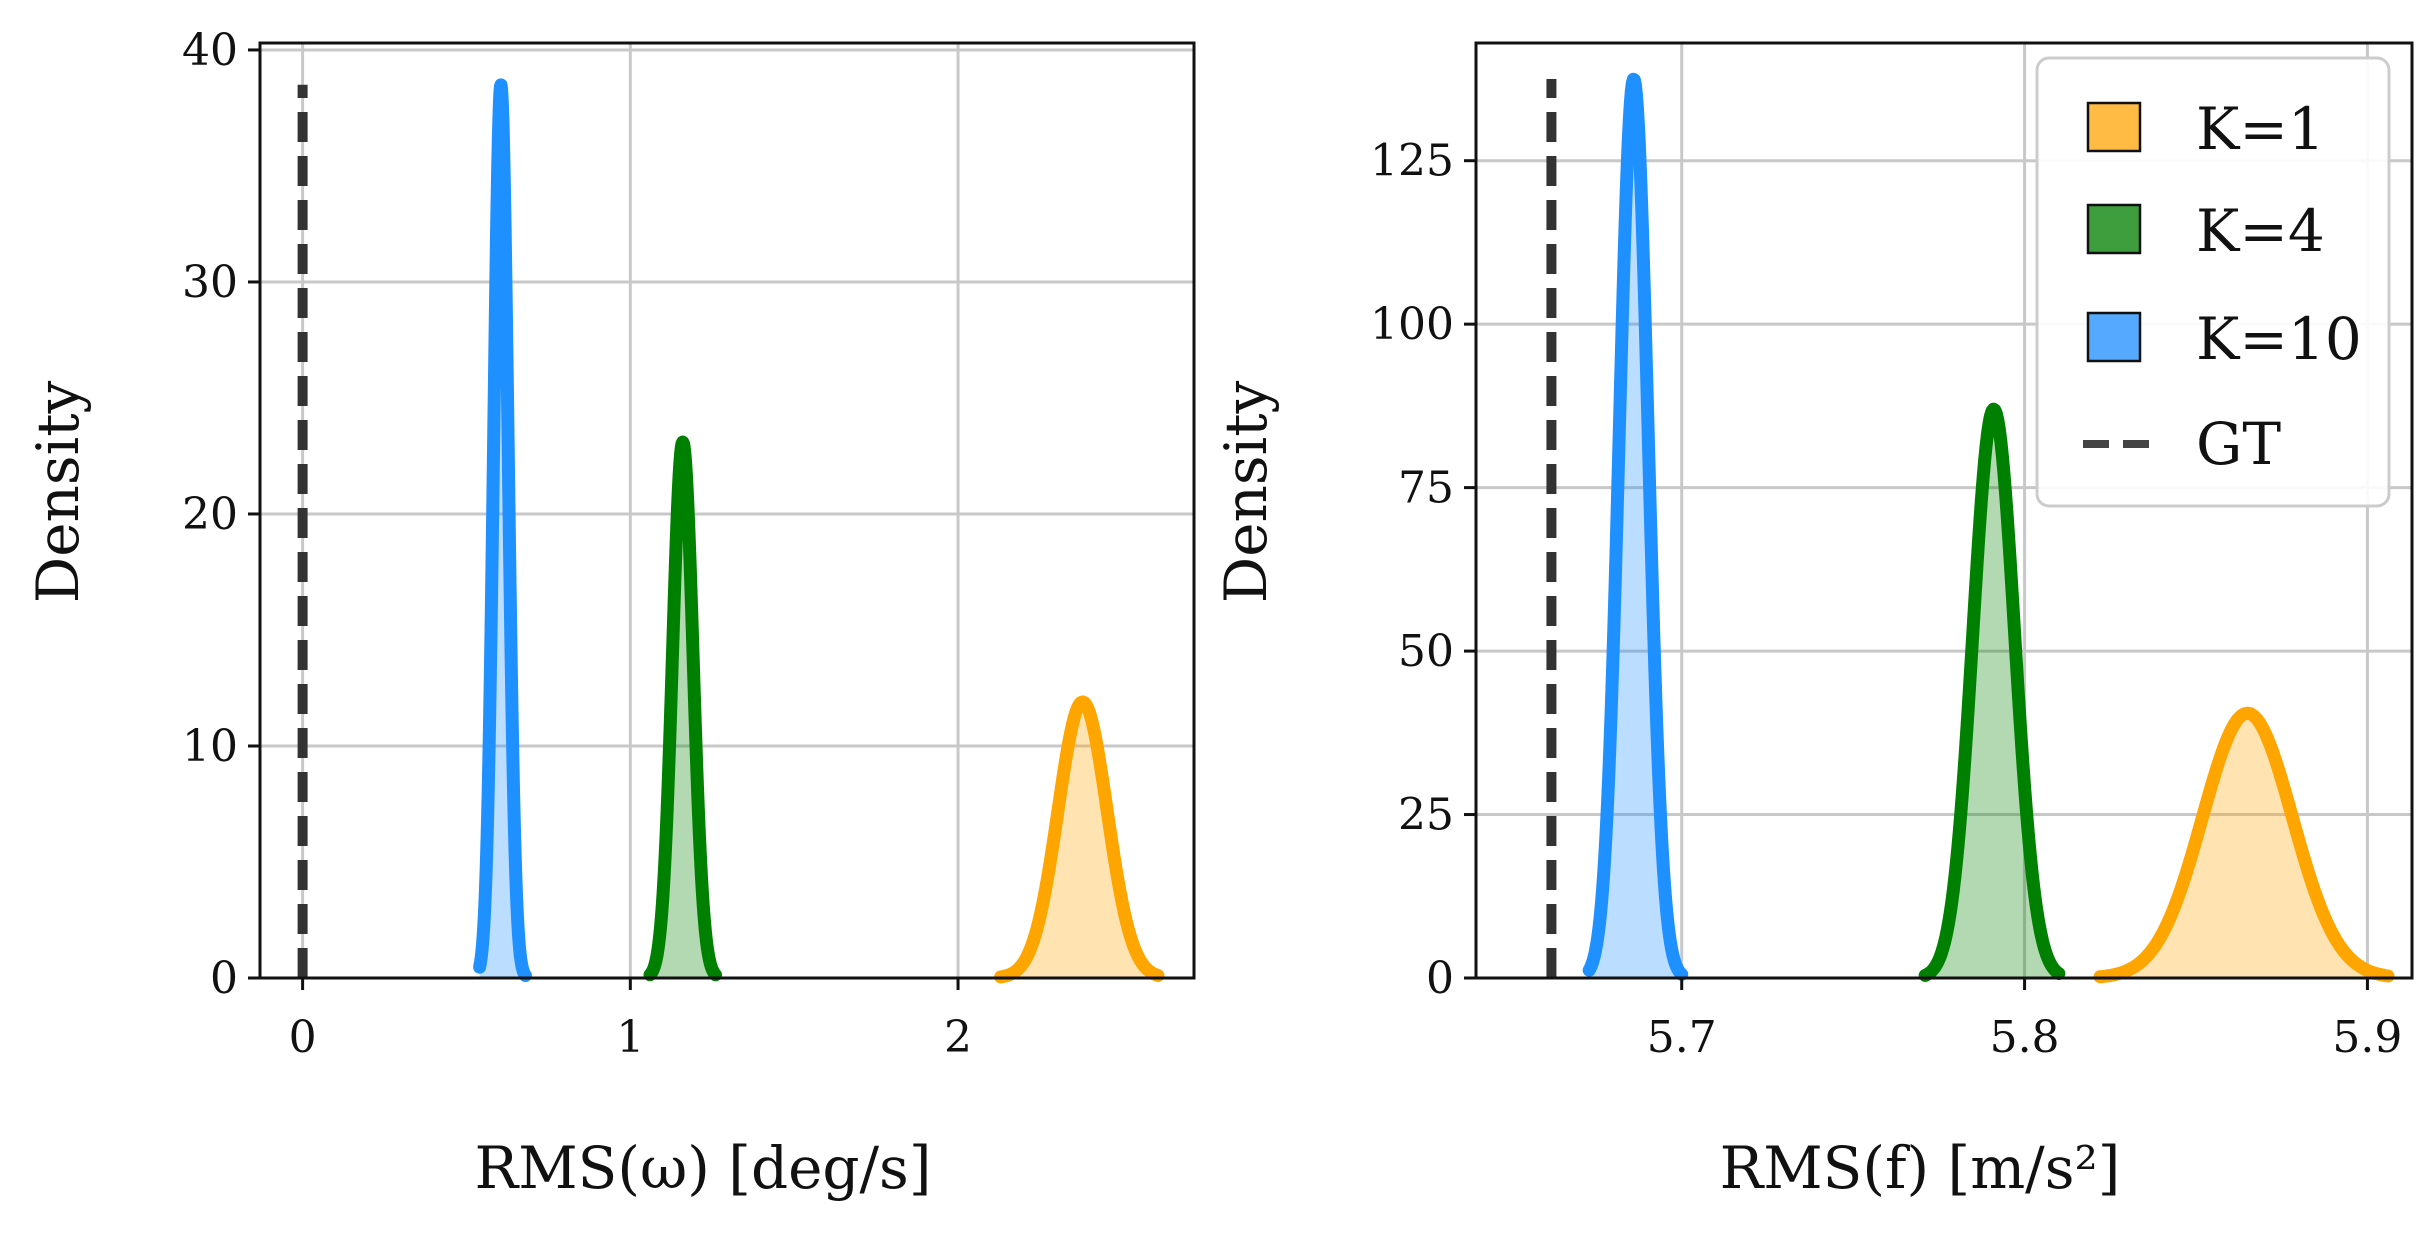 The image size is (2434, 1234). I want to click on y-axis-ticks: 0 10 20 30 40, so click(221, 514).